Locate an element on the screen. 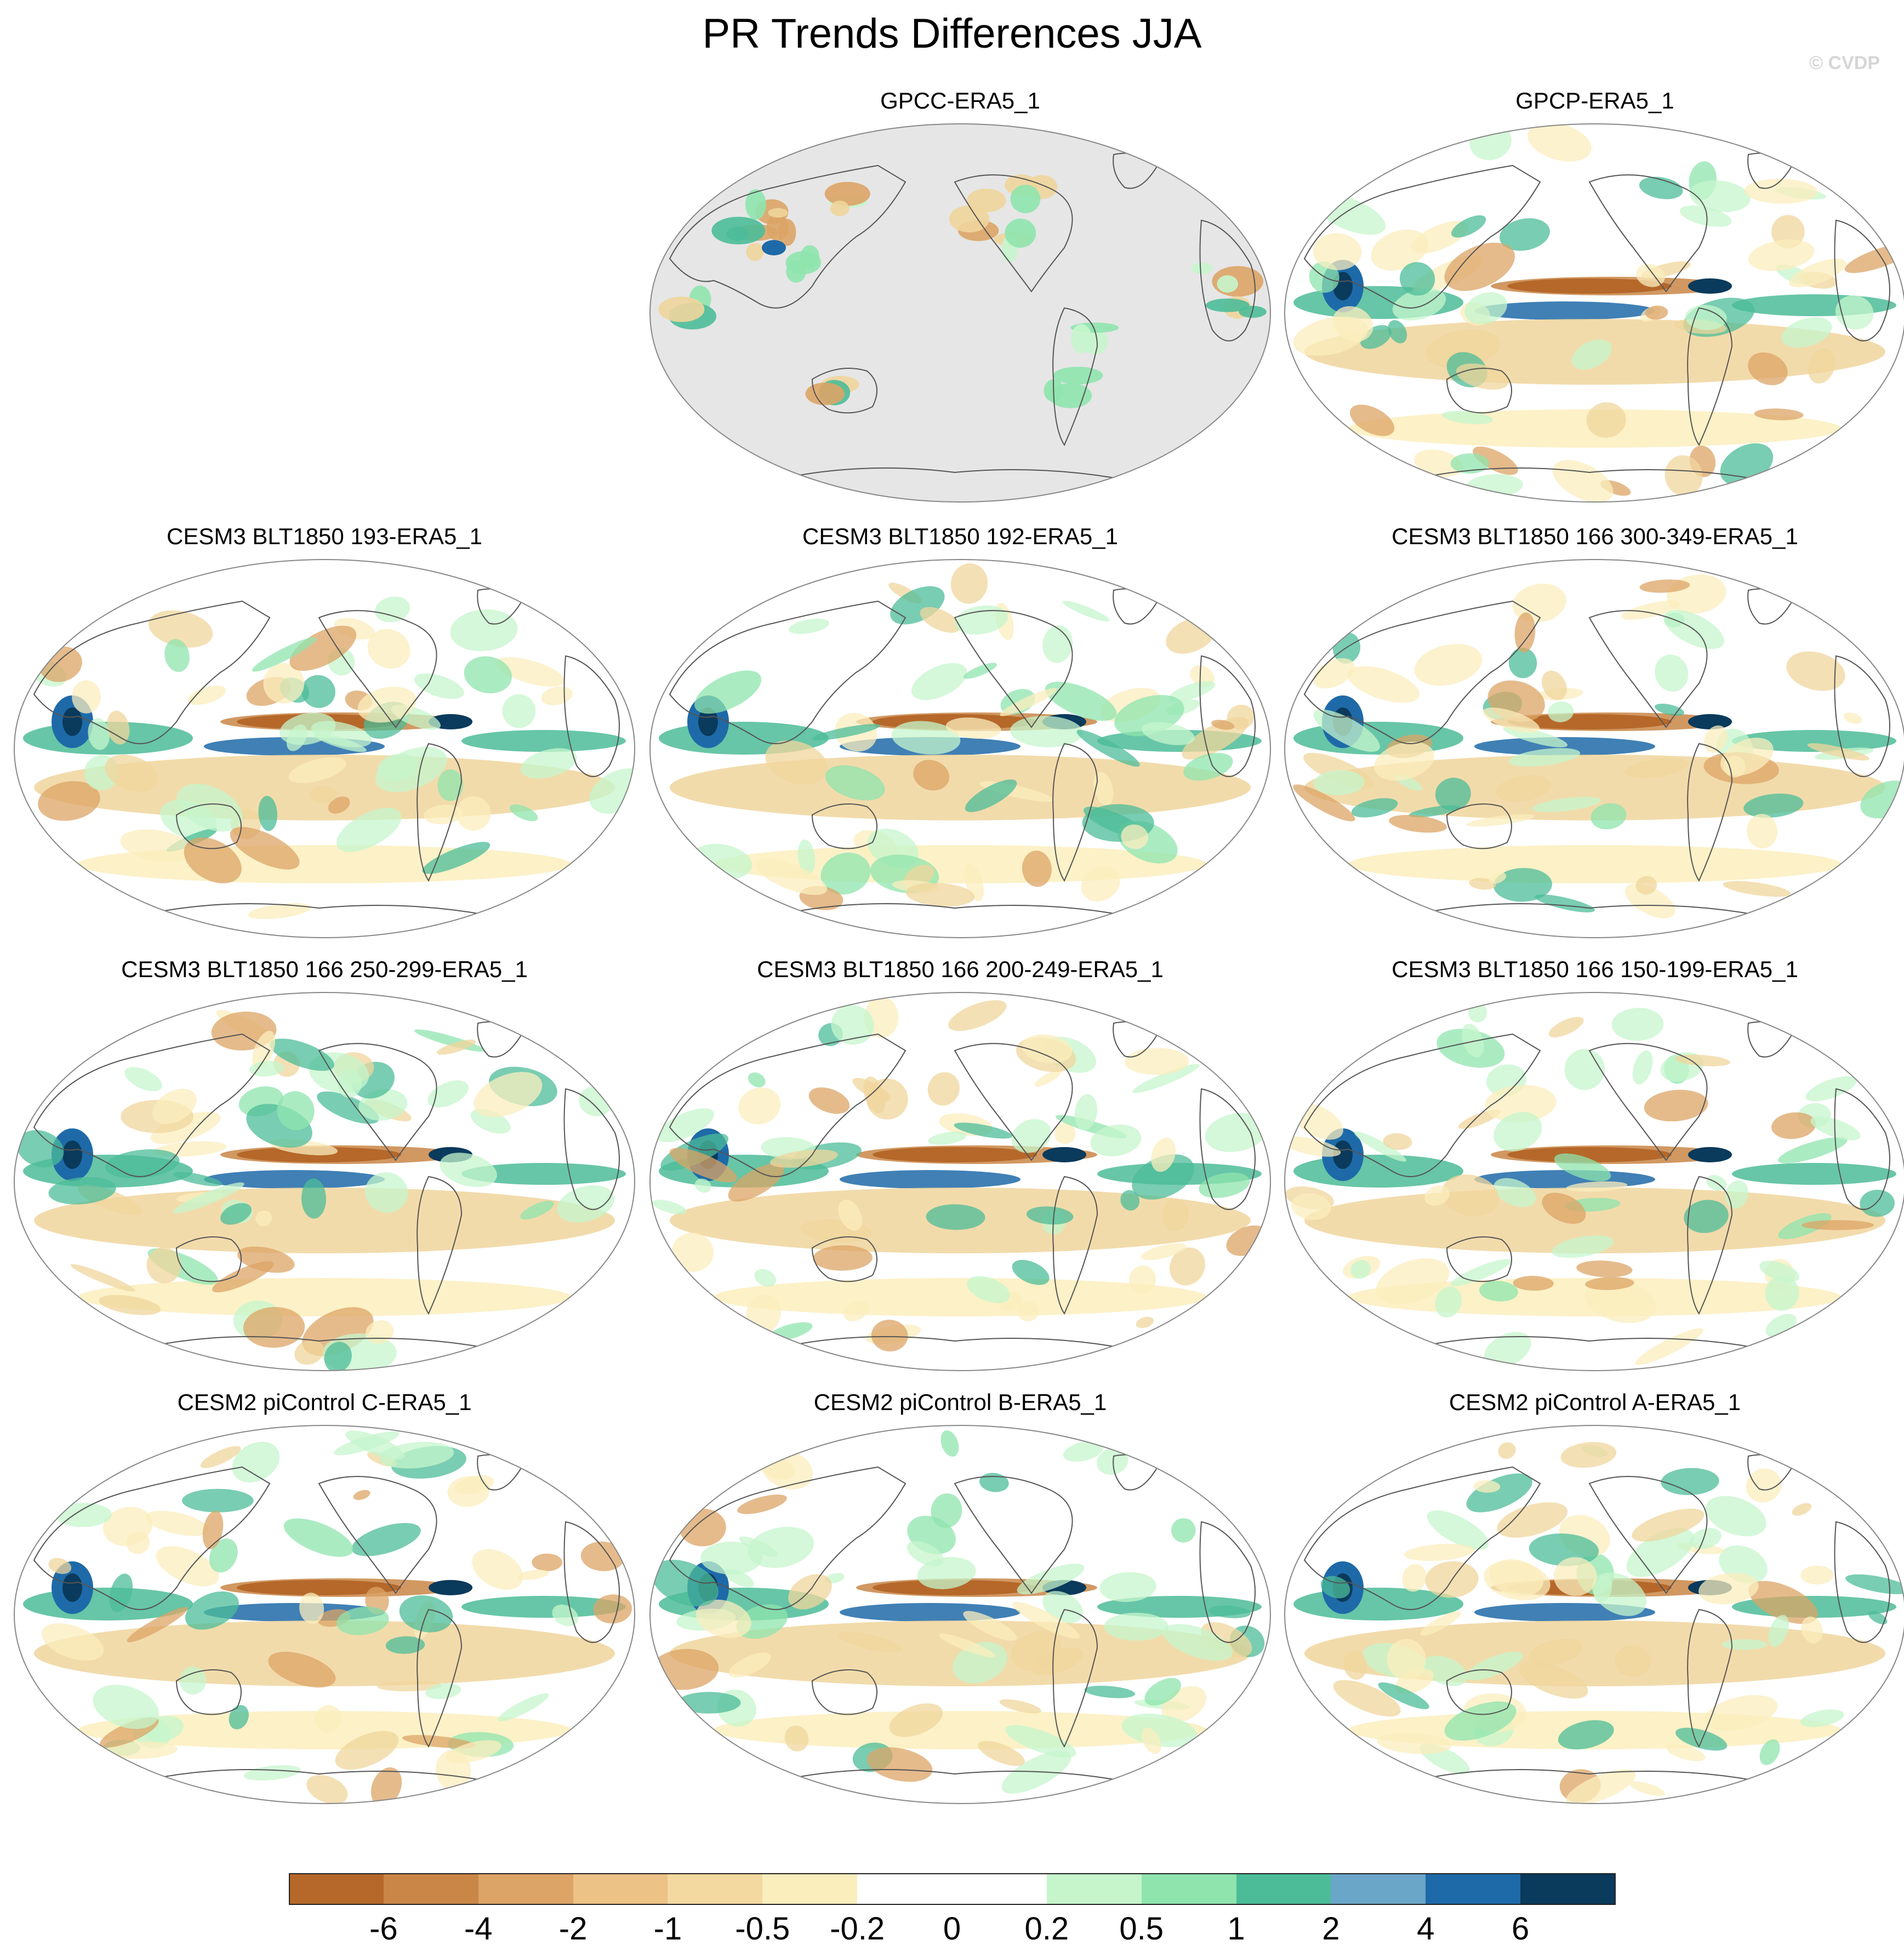  map-panel: CESM3 BLT1850 166 150-199-ERA5_1 is located at coordinates (1593, 1165).